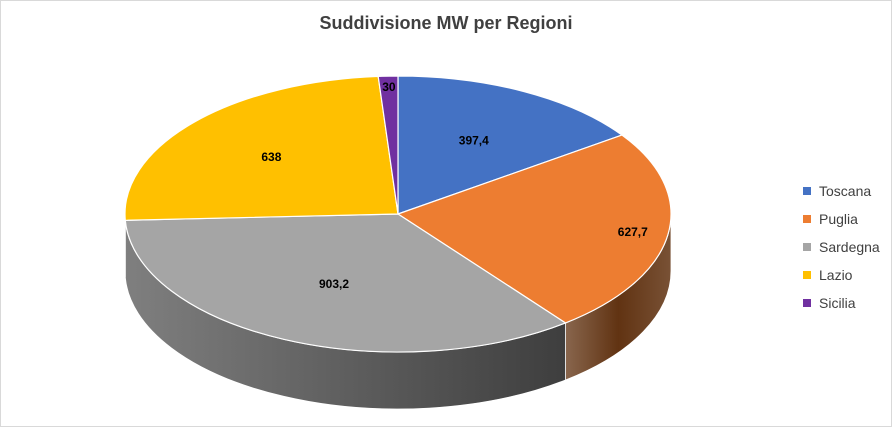 This screenshot has height=427, width=892. I want to click on legend-label: Puglia, so click(838, 219).